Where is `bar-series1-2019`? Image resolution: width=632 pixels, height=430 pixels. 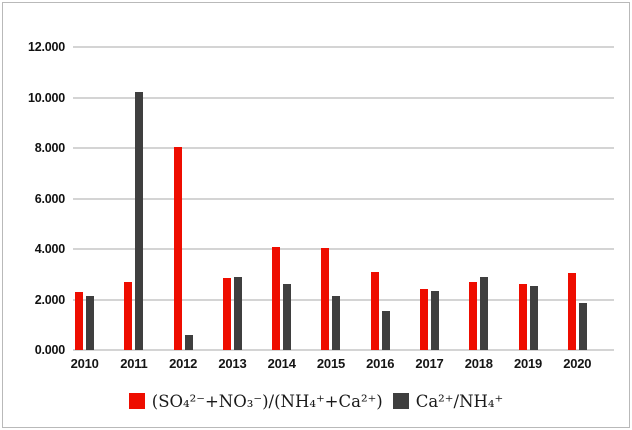
bar-series1-2019 is located at coordinates (522, 317).